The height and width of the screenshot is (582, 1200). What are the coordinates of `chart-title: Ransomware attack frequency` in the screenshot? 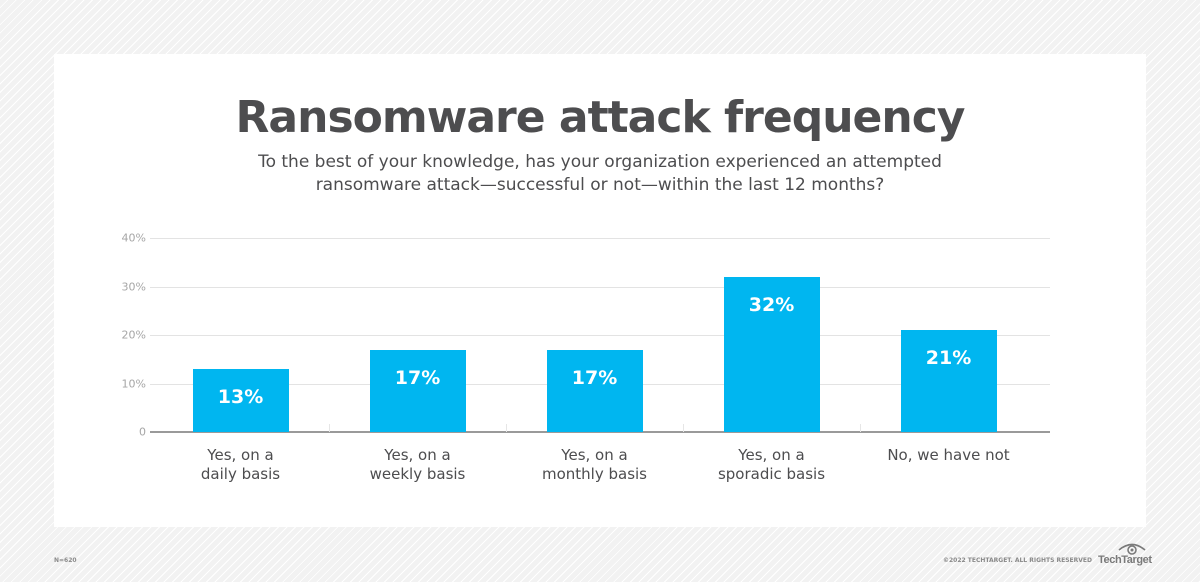 It's located at (600, 117).